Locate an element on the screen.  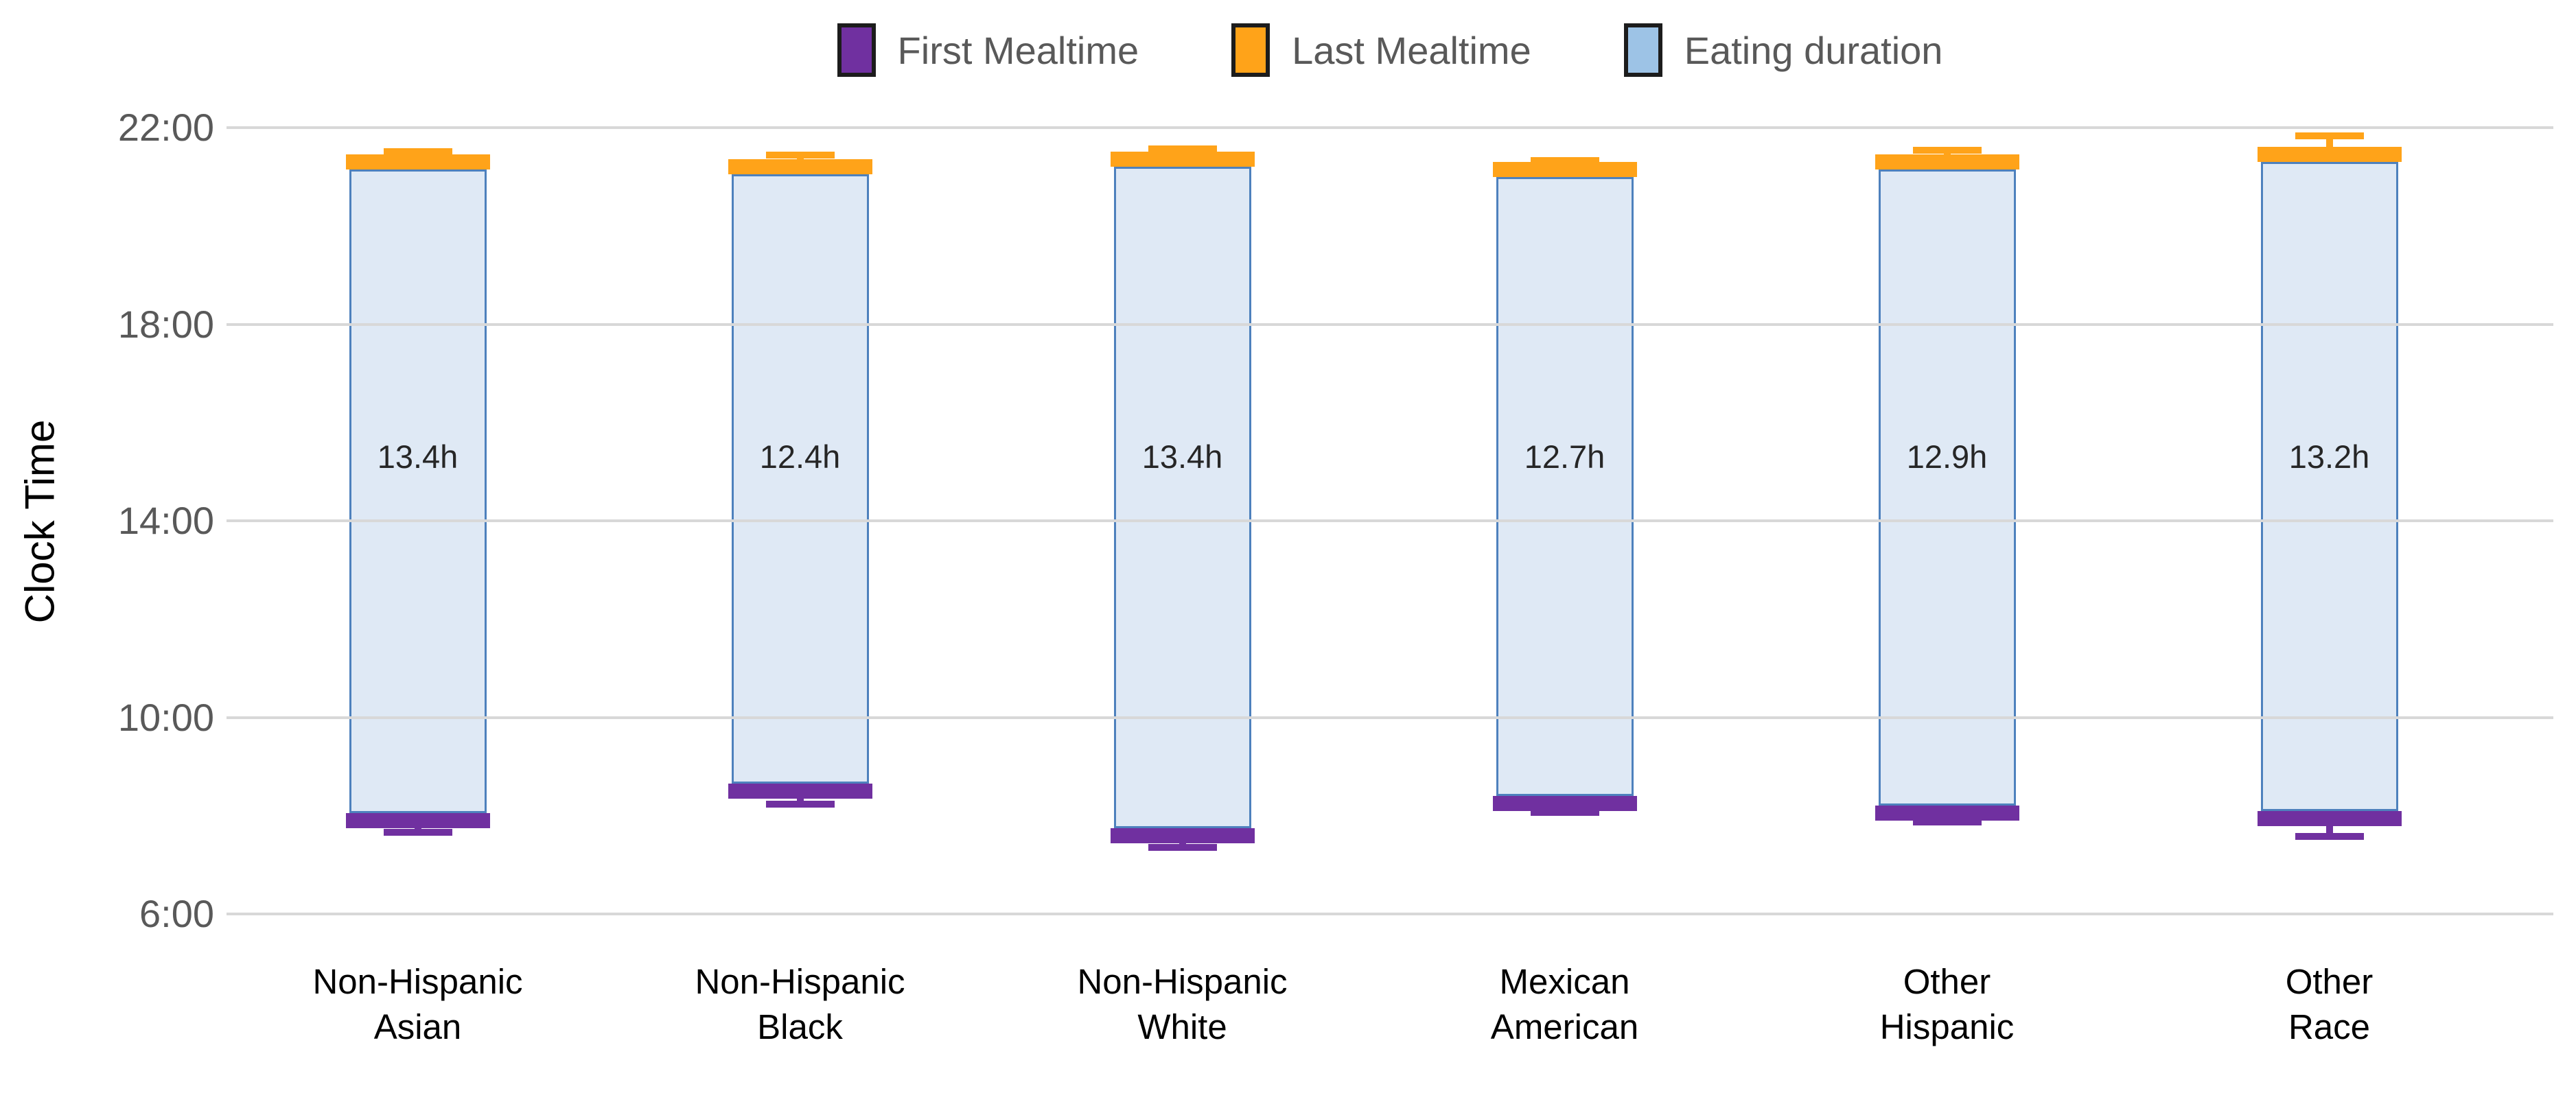
y-tick-label: 14:00 is located at coordinates (165, 520).